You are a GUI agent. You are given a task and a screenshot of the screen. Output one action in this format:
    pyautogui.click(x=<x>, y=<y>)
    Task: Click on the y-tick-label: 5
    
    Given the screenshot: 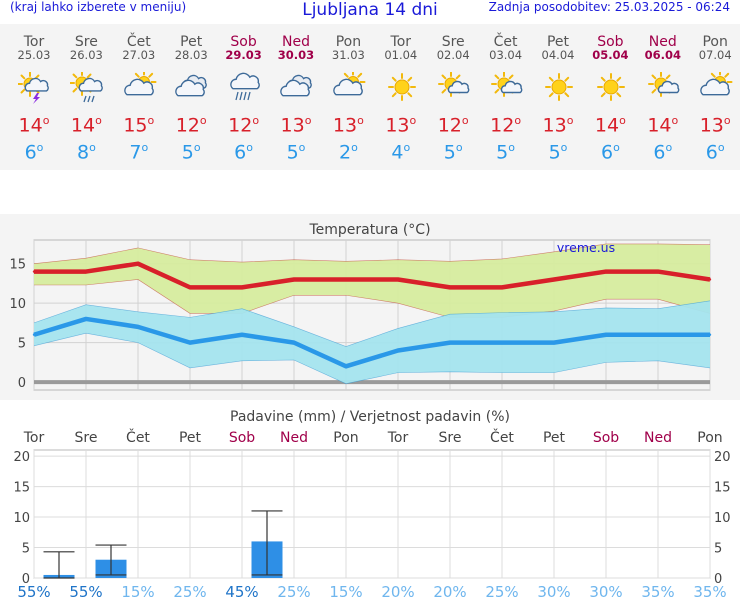 What is the action you would take?
    pyautogui.click(x=22, y=344)
    